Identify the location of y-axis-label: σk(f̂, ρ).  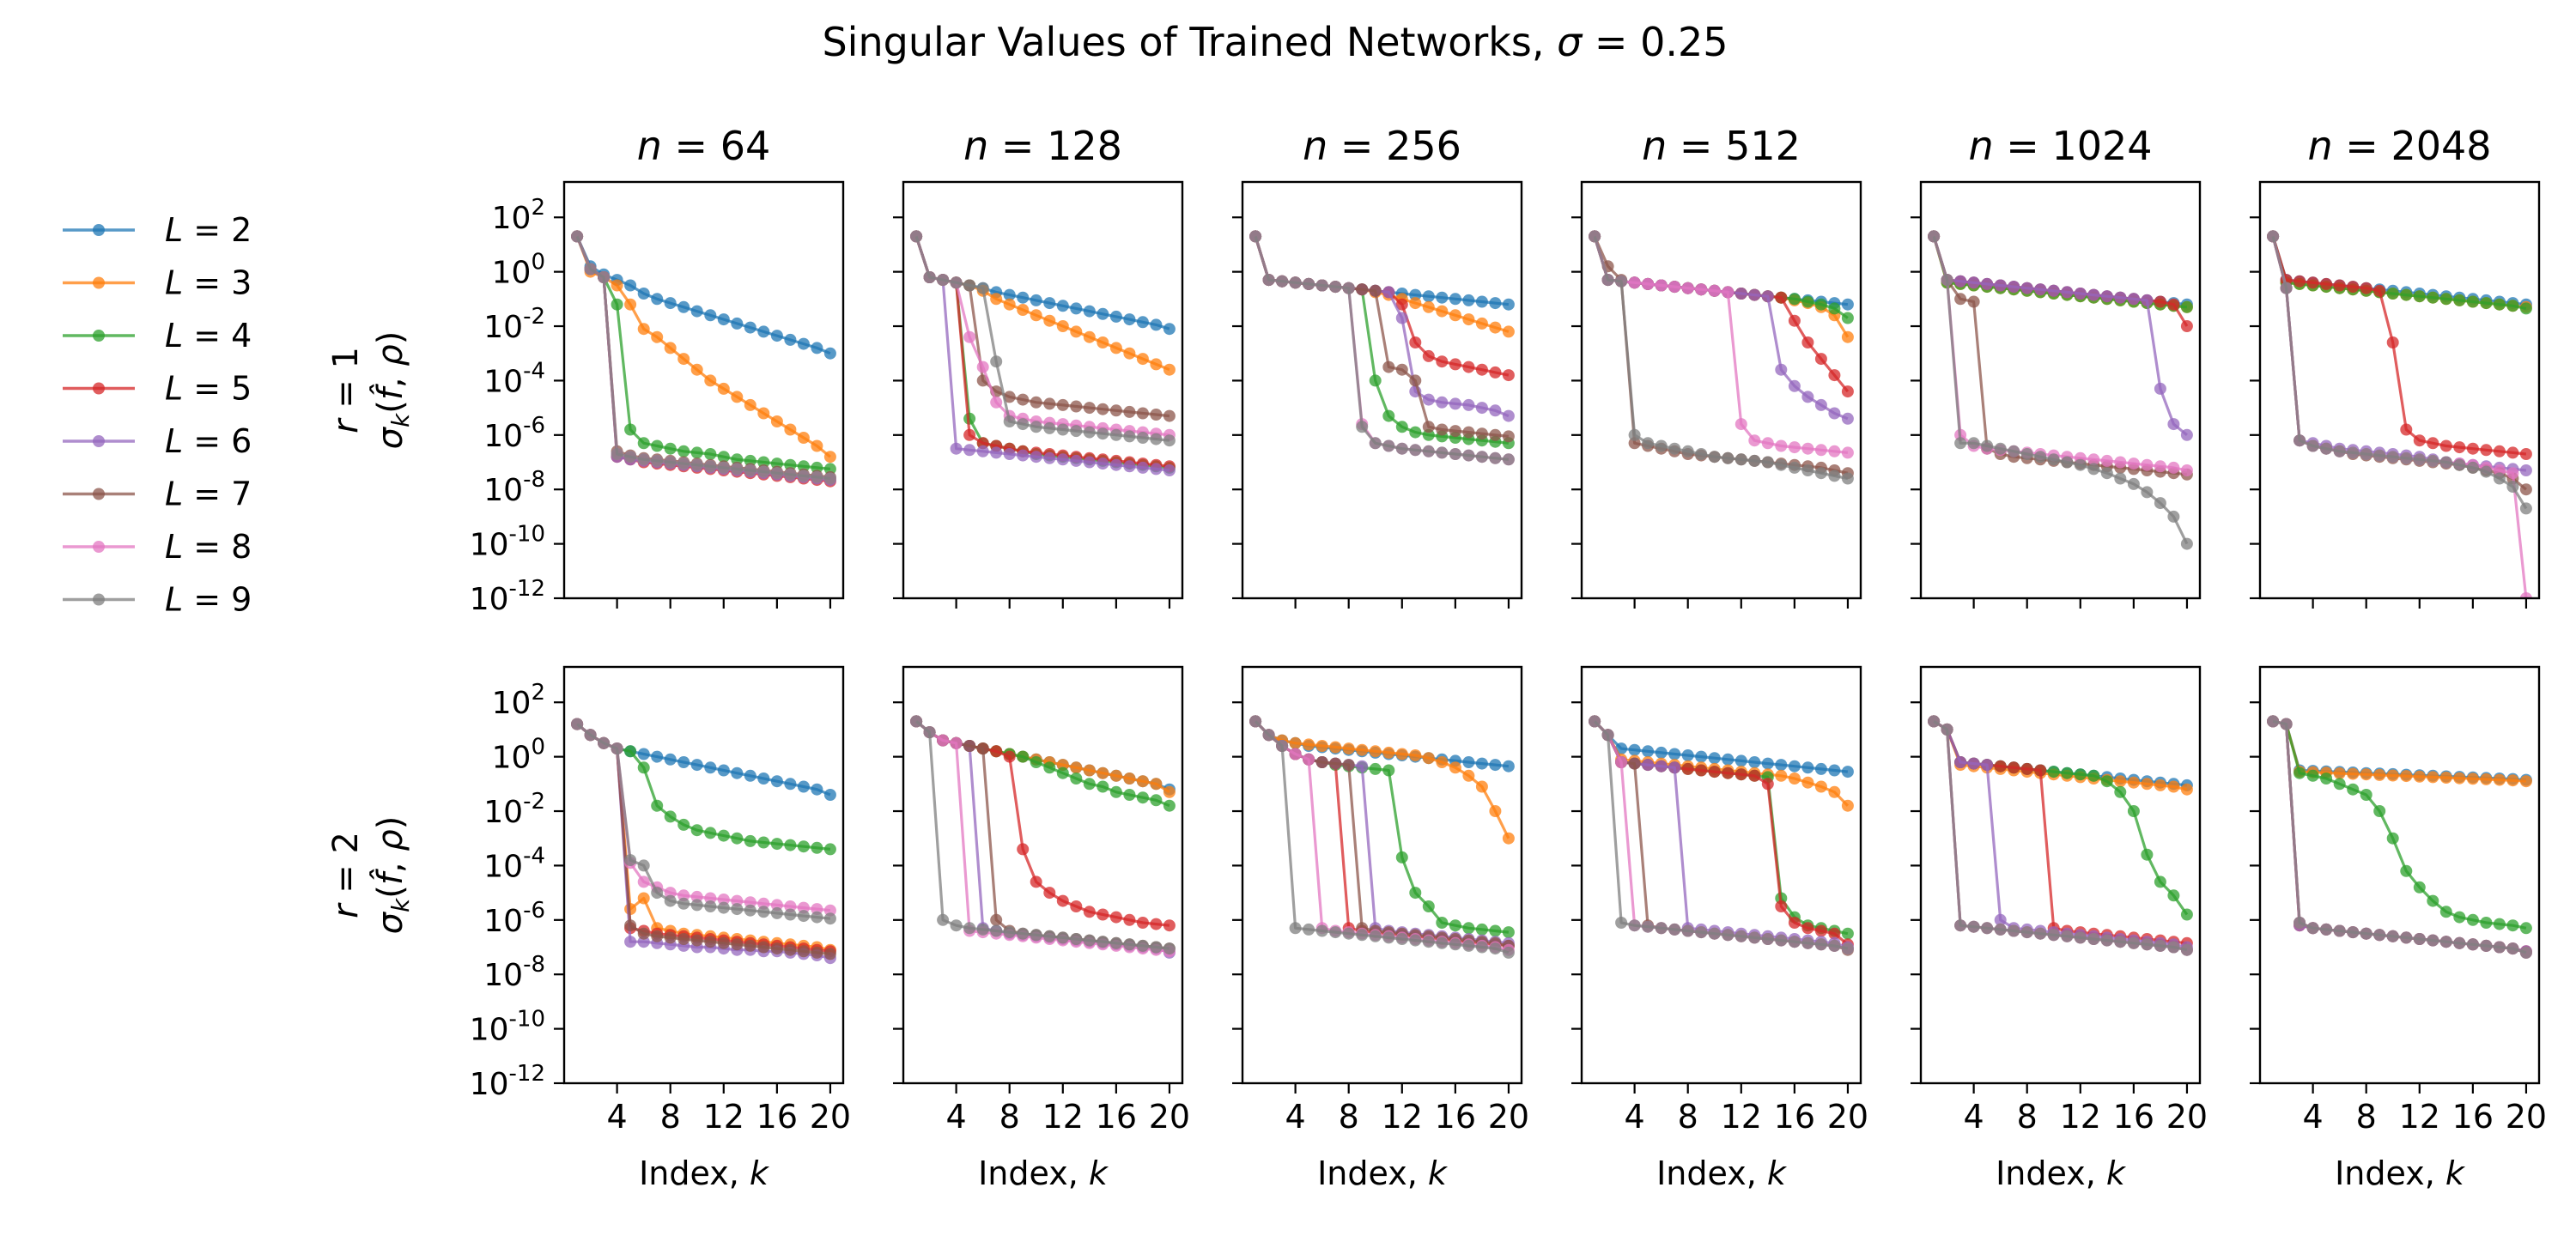
(392, 390).